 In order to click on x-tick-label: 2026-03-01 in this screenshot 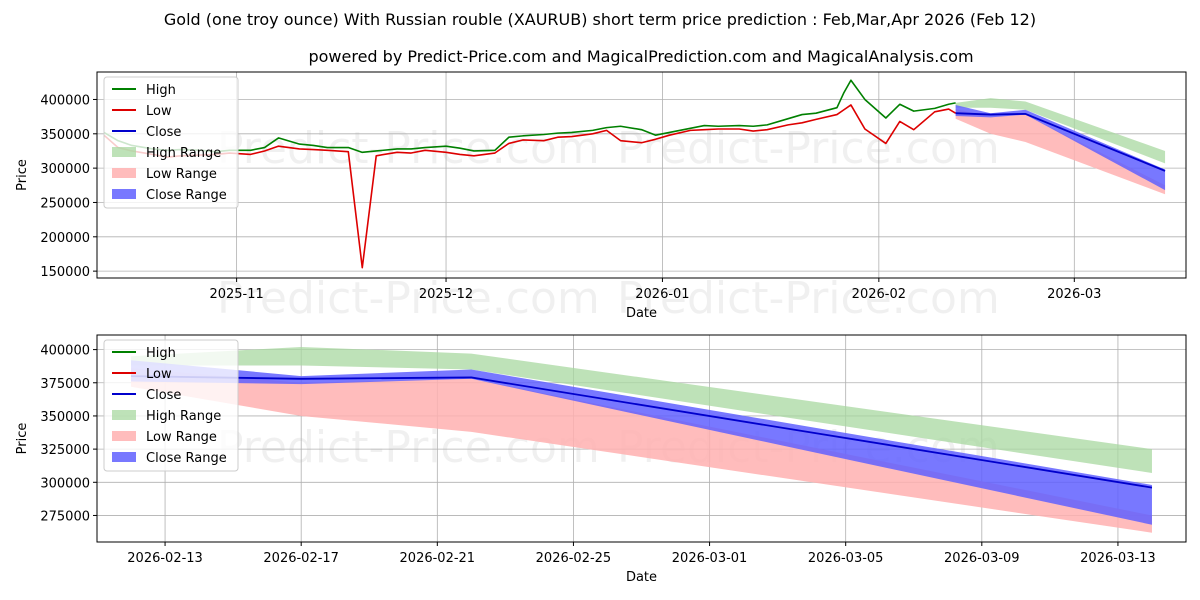, I will do `click(710, 558)`.